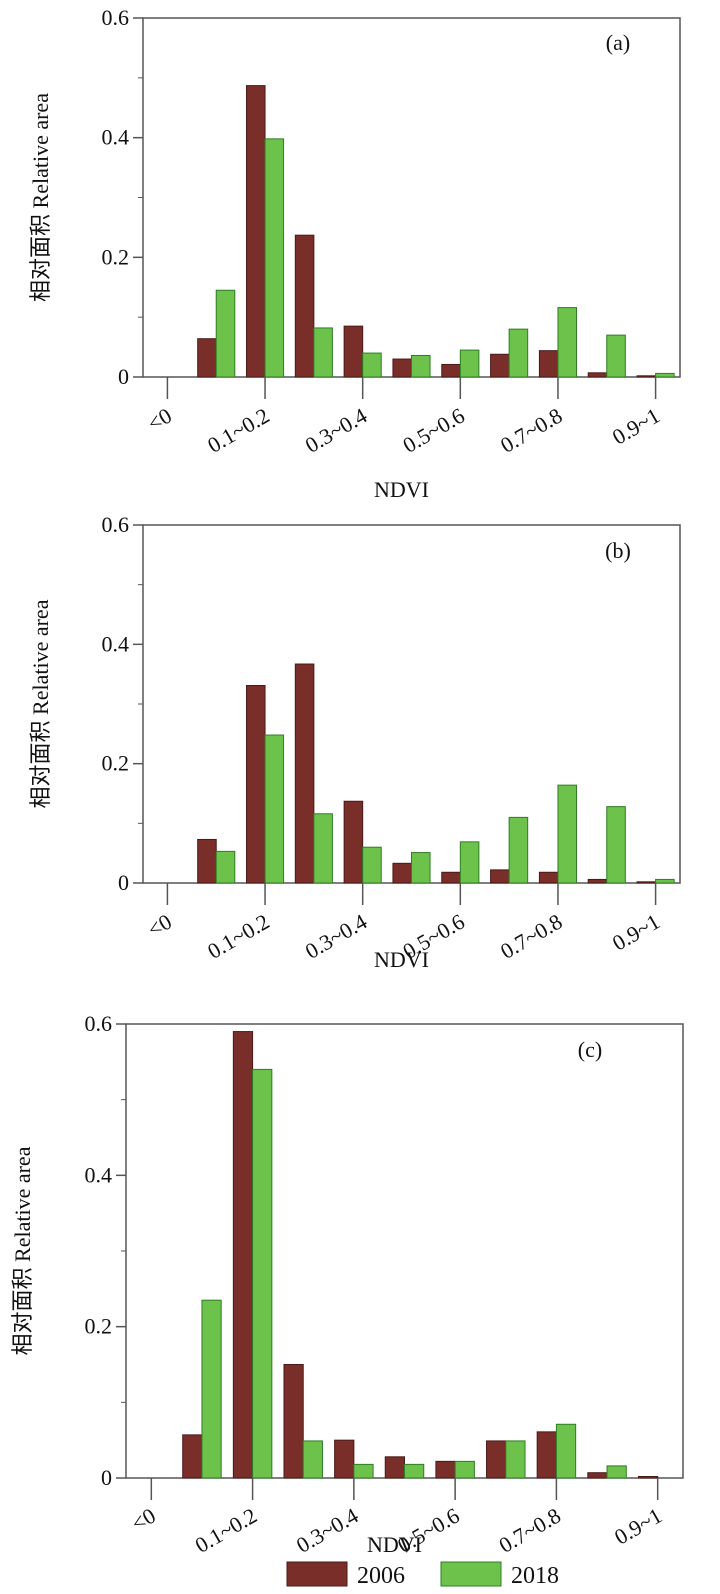 This screenshot has width=720, height=1594. Describe the element at coordinates (618, 550) in the screenshot. I see `panel-label: (b)` at that location.